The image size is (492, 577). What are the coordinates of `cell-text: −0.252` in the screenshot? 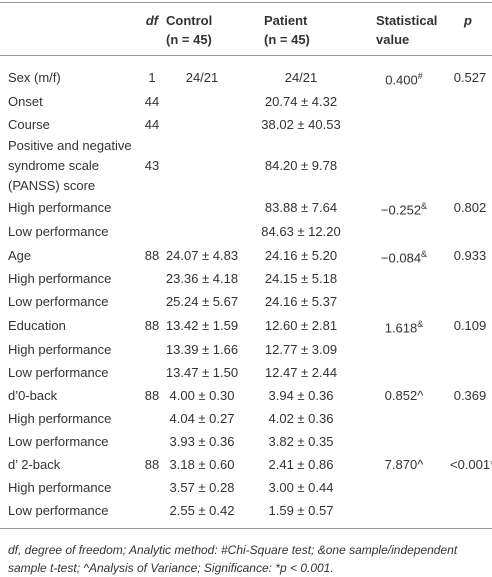 It's located at (401, 210).